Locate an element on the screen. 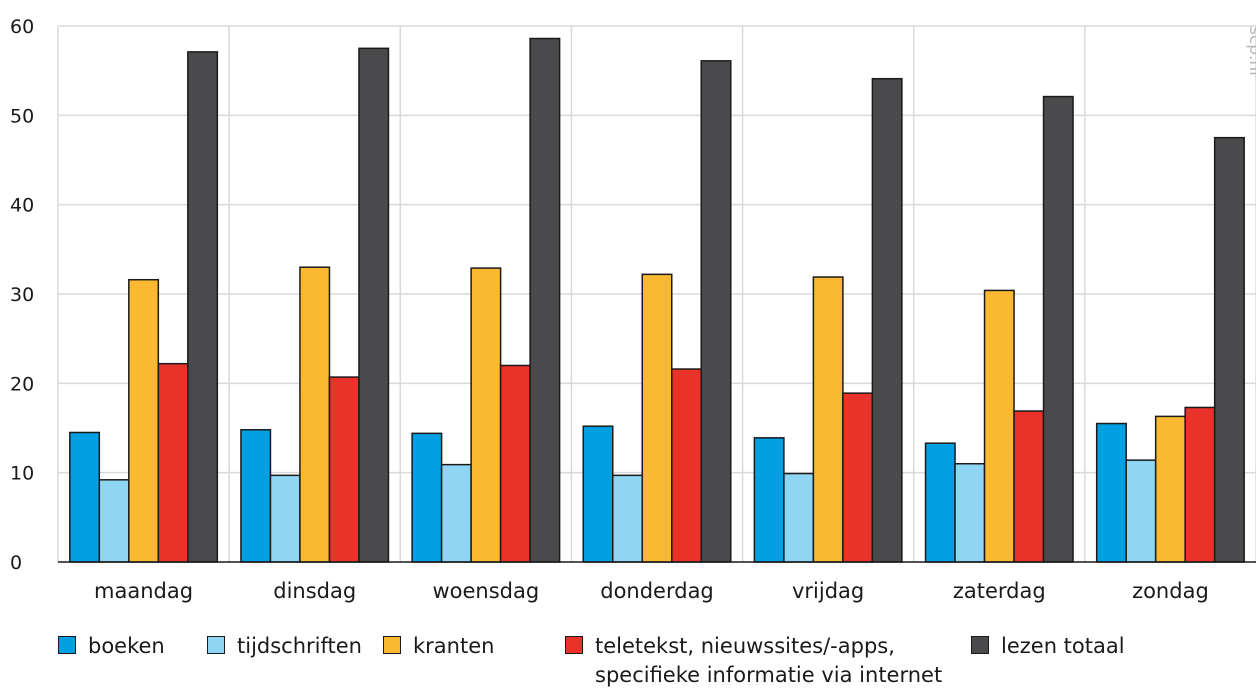 Image resolution: width=1256 pixels, height=690 pixels. source-watermark: scp.nl is located at coordinates (1250, 51).